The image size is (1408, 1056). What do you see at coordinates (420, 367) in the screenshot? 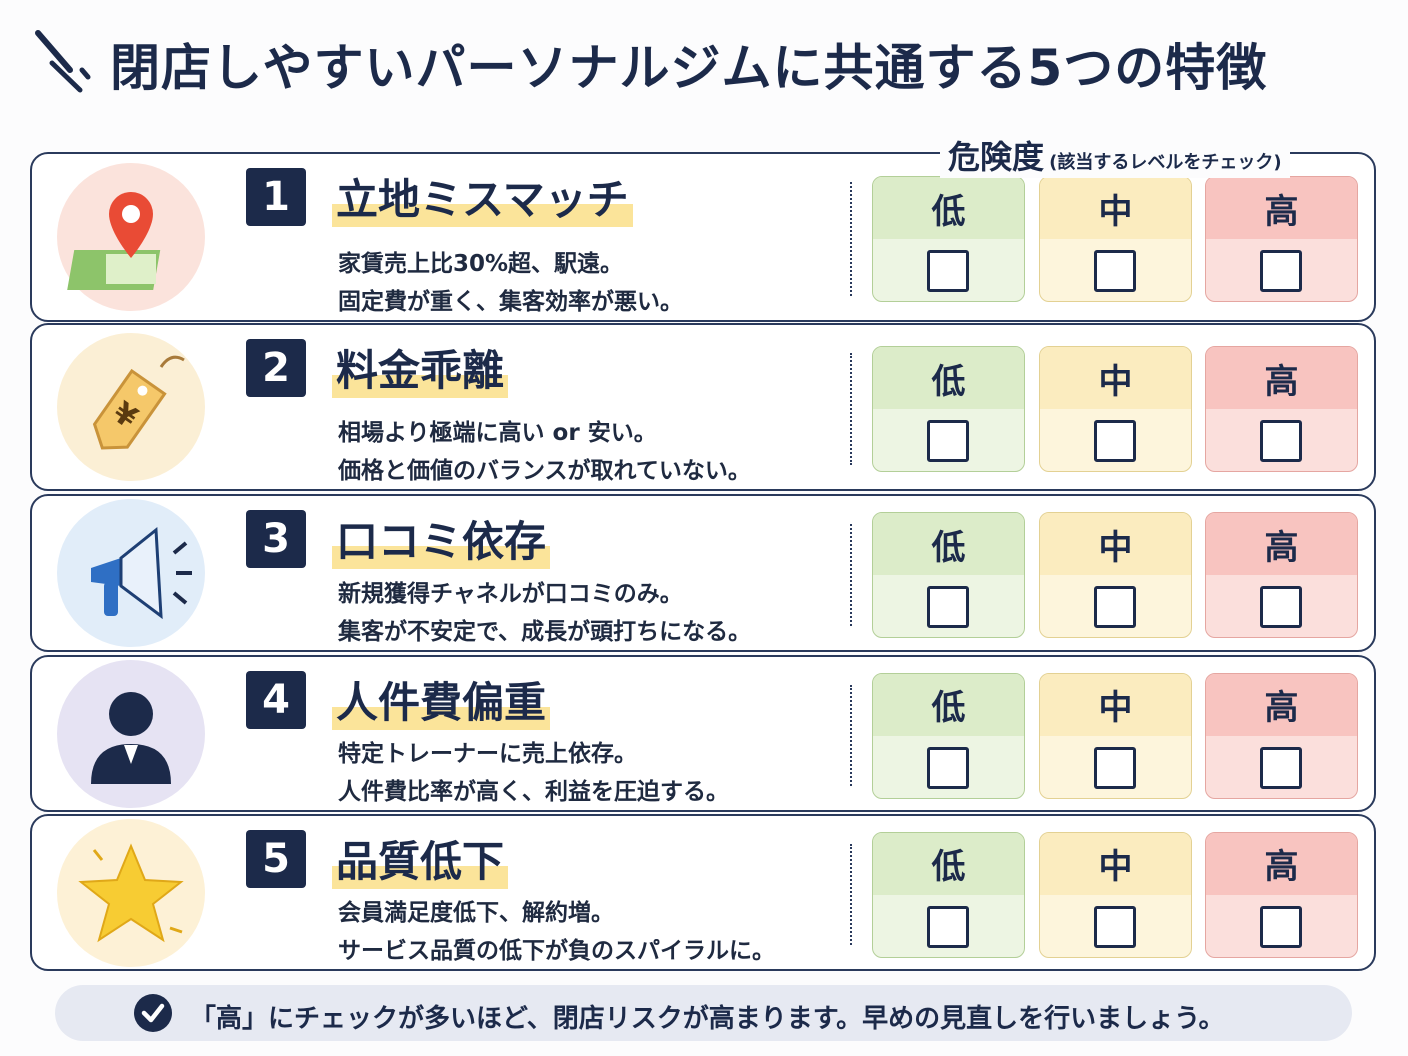
I see `item-title: 料金乖離` at bounding box center [420, 367].